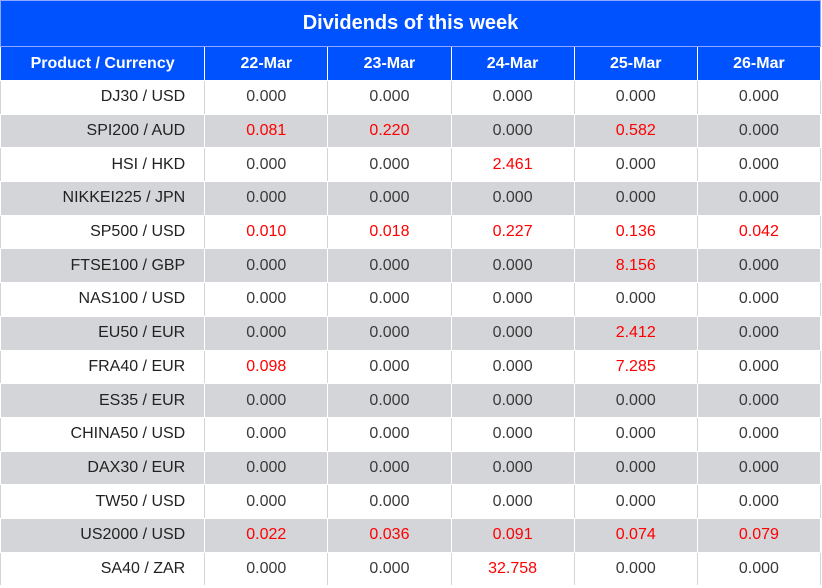  What do you see at coordinates (512, 232) in the screenshot?
I see `dividend-value-cell: 0.227` at bounding box center [512, 232].